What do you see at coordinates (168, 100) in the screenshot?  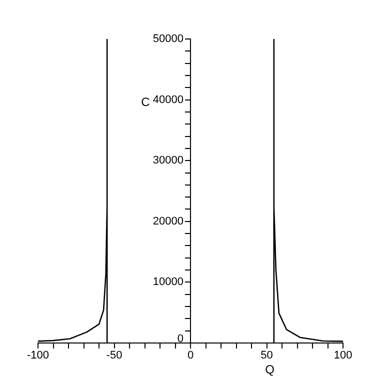 I see `y-tick-label: 40000` at bounding box center [168, 100].